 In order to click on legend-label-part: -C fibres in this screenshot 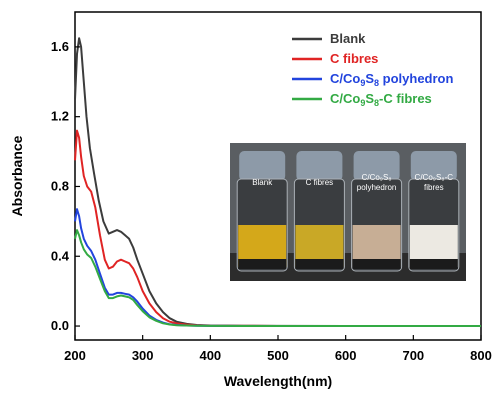, I will do `click(405, 98)`.